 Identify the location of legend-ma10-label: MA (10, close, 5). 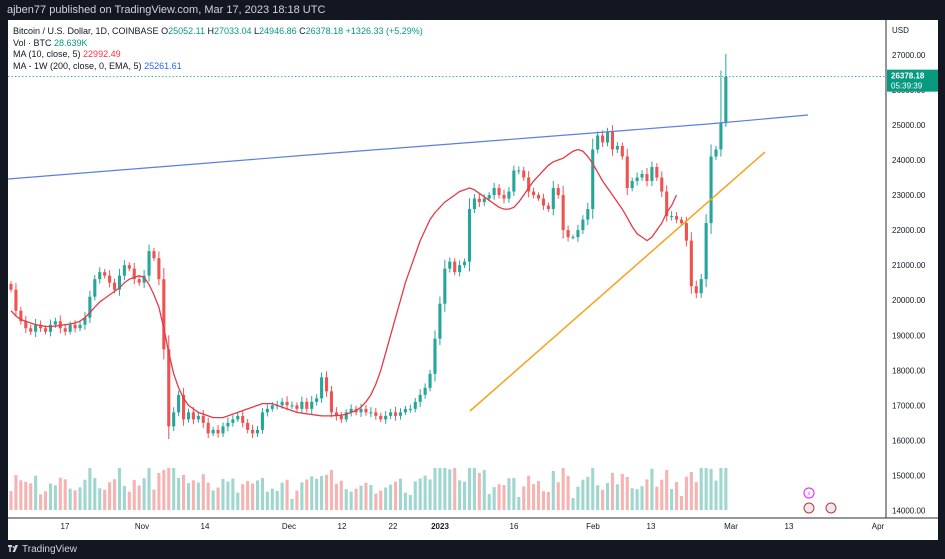
(47, 54).